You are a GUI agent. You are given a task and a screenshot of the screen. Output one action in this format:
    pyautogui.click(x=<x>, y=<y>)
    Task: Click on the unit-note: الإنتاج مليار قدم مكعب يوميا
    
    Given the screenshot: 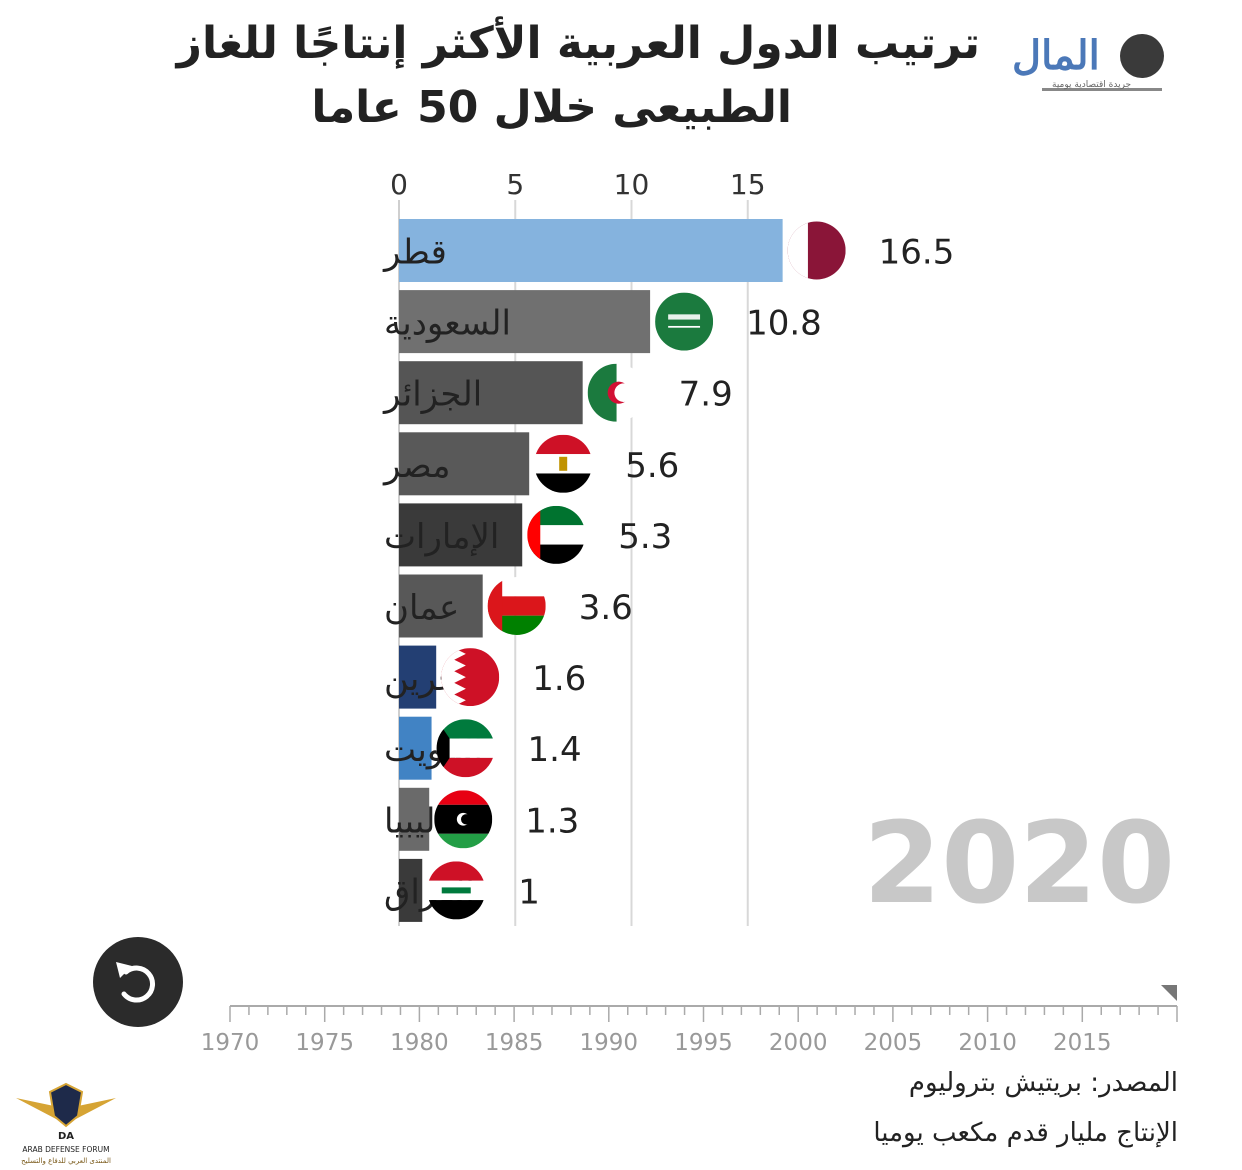 What is the action you would take?
    pyautogui.click(x=1025, y=1133)
    